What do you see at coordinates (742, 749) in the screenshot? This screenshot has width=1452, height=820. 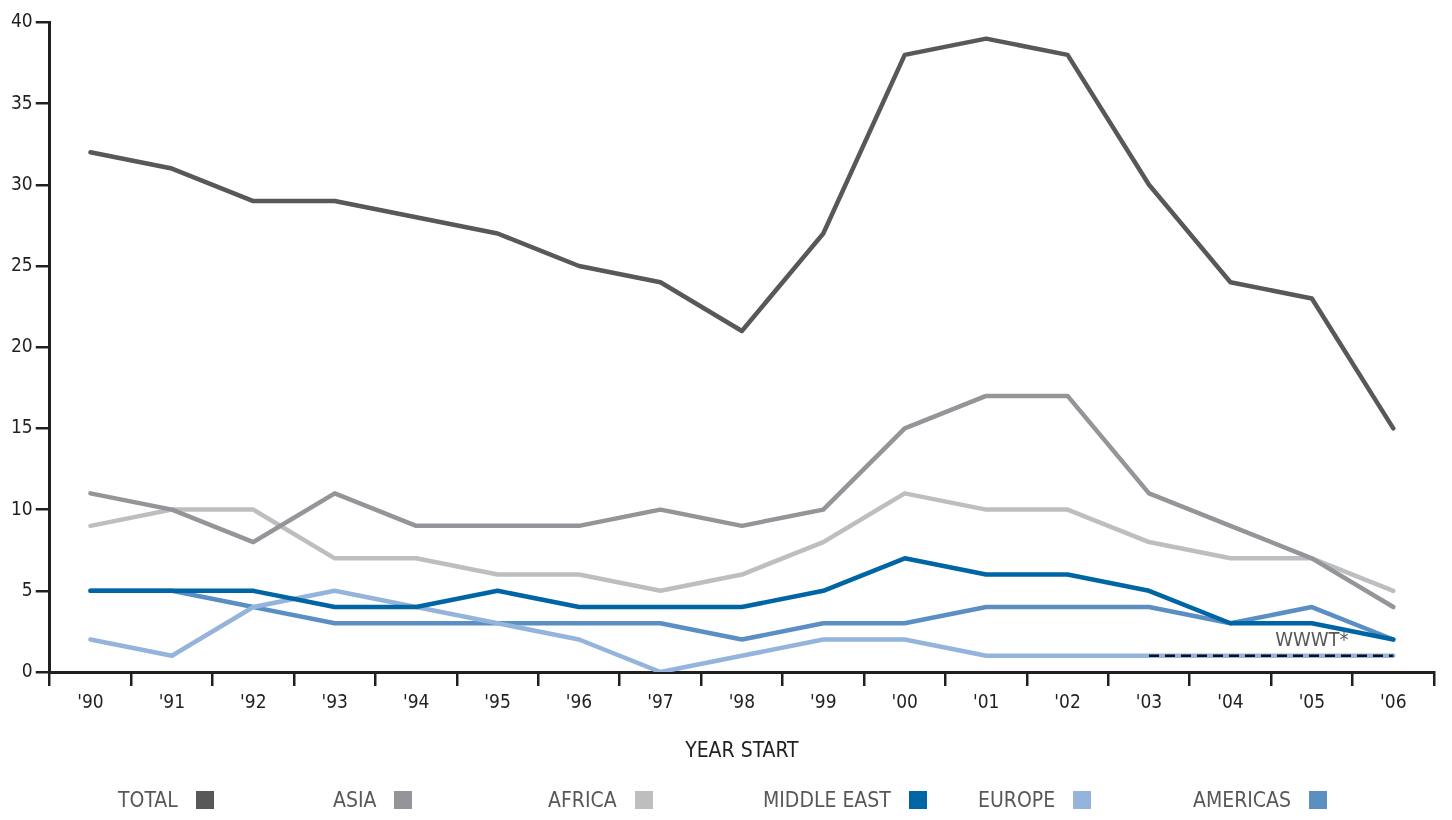 I see `x-axis-title: YEAR START` at bounding box center [742, 749].